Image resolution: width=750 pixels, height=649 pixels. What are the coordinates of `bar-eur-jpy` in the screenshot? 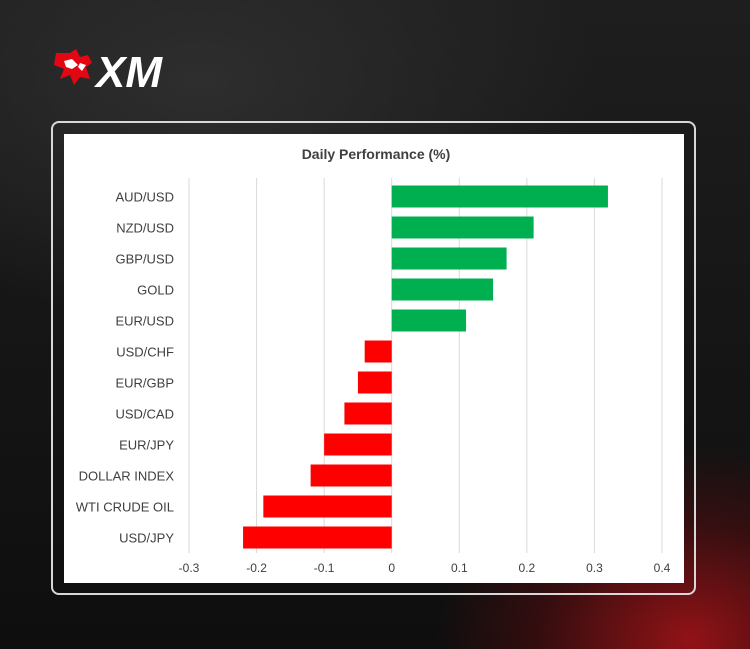 It's located at (358, 444).